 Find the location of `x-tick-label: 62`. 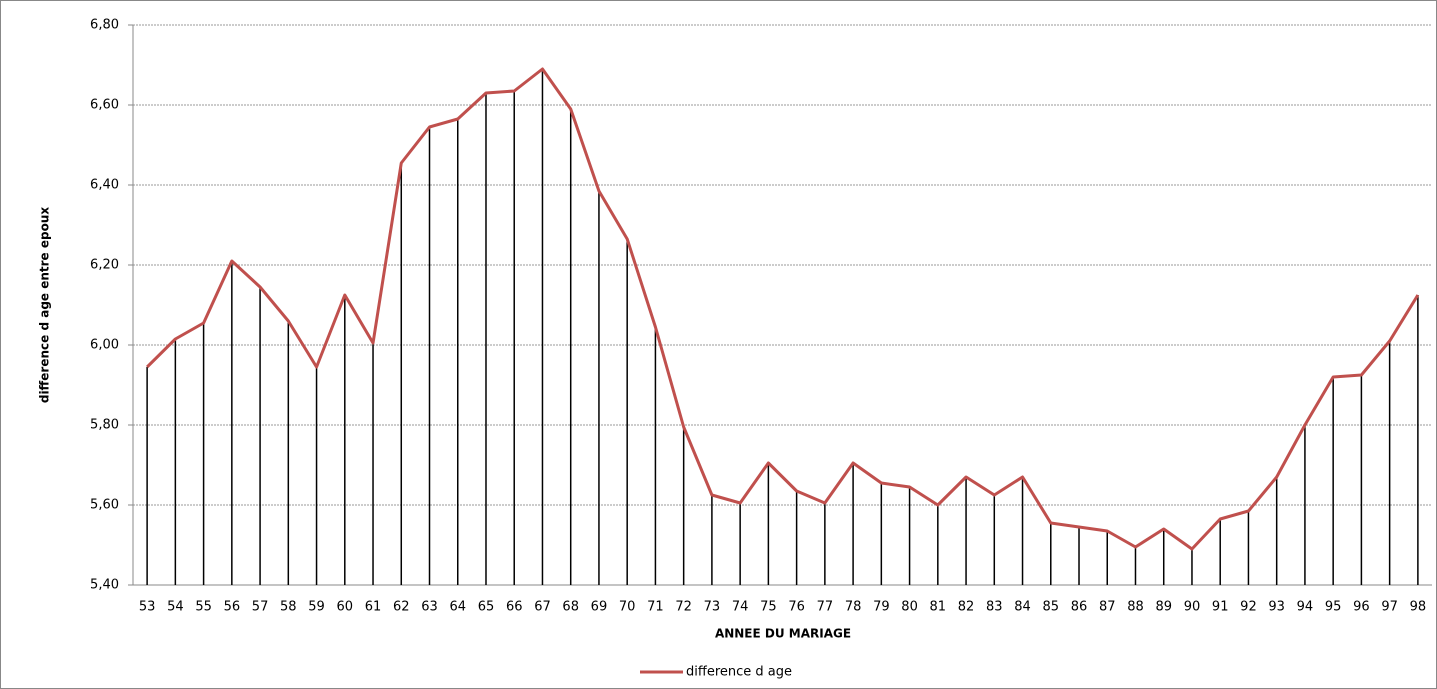

x-tick-label: 62 is located at coordinates (401, 607).